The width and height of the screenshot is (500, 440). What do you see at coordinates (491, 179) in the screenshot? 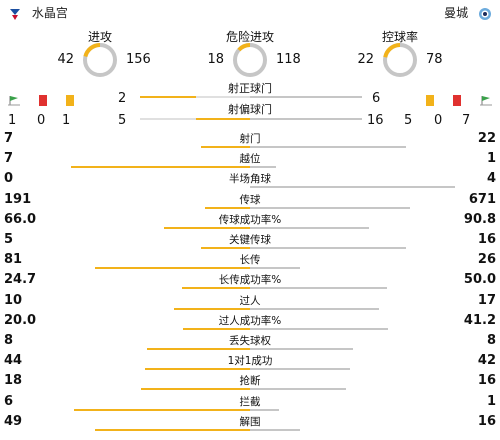
I see `stat-away-value: 4` at bounding box center [491, 179].